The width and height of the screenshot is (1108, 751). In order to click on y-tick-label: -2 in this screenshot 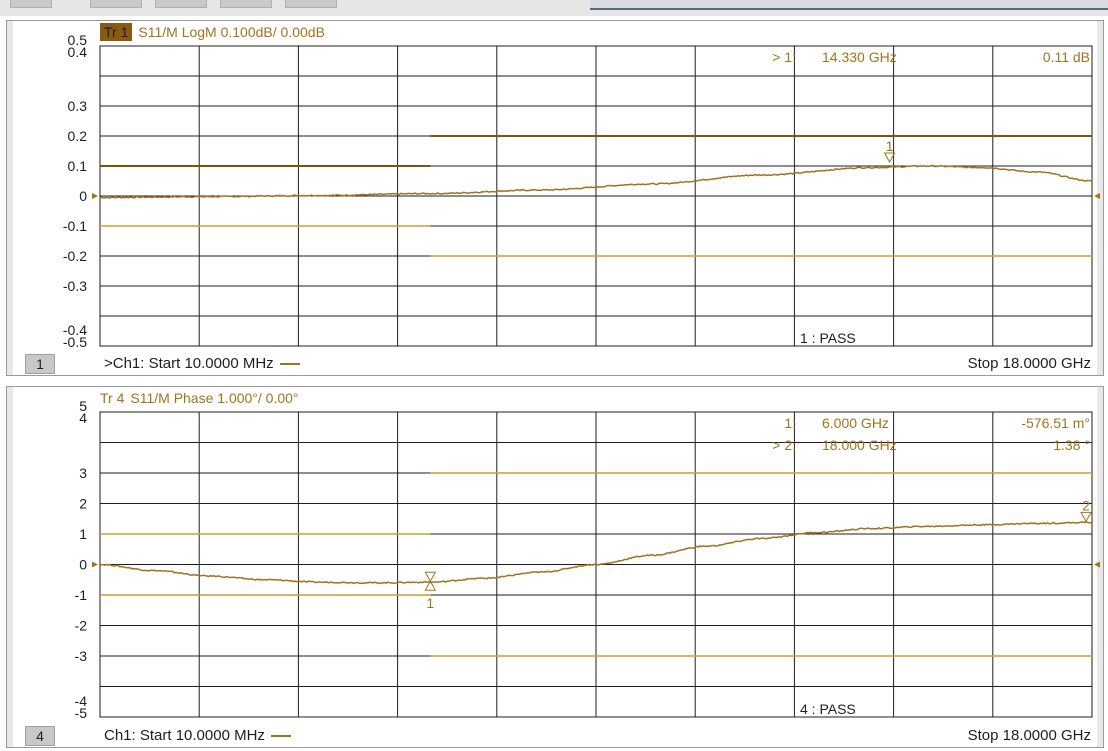, I will do `click(81, 626)`.